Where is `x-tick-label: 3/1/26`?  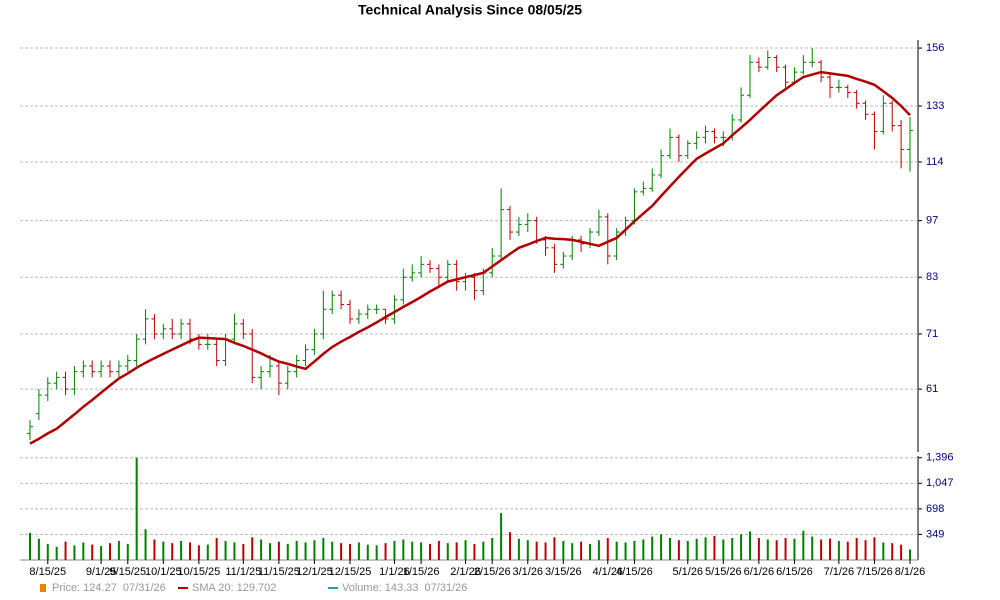
x-tick-label: 3/1/26 is located at coordinates (527, 572).